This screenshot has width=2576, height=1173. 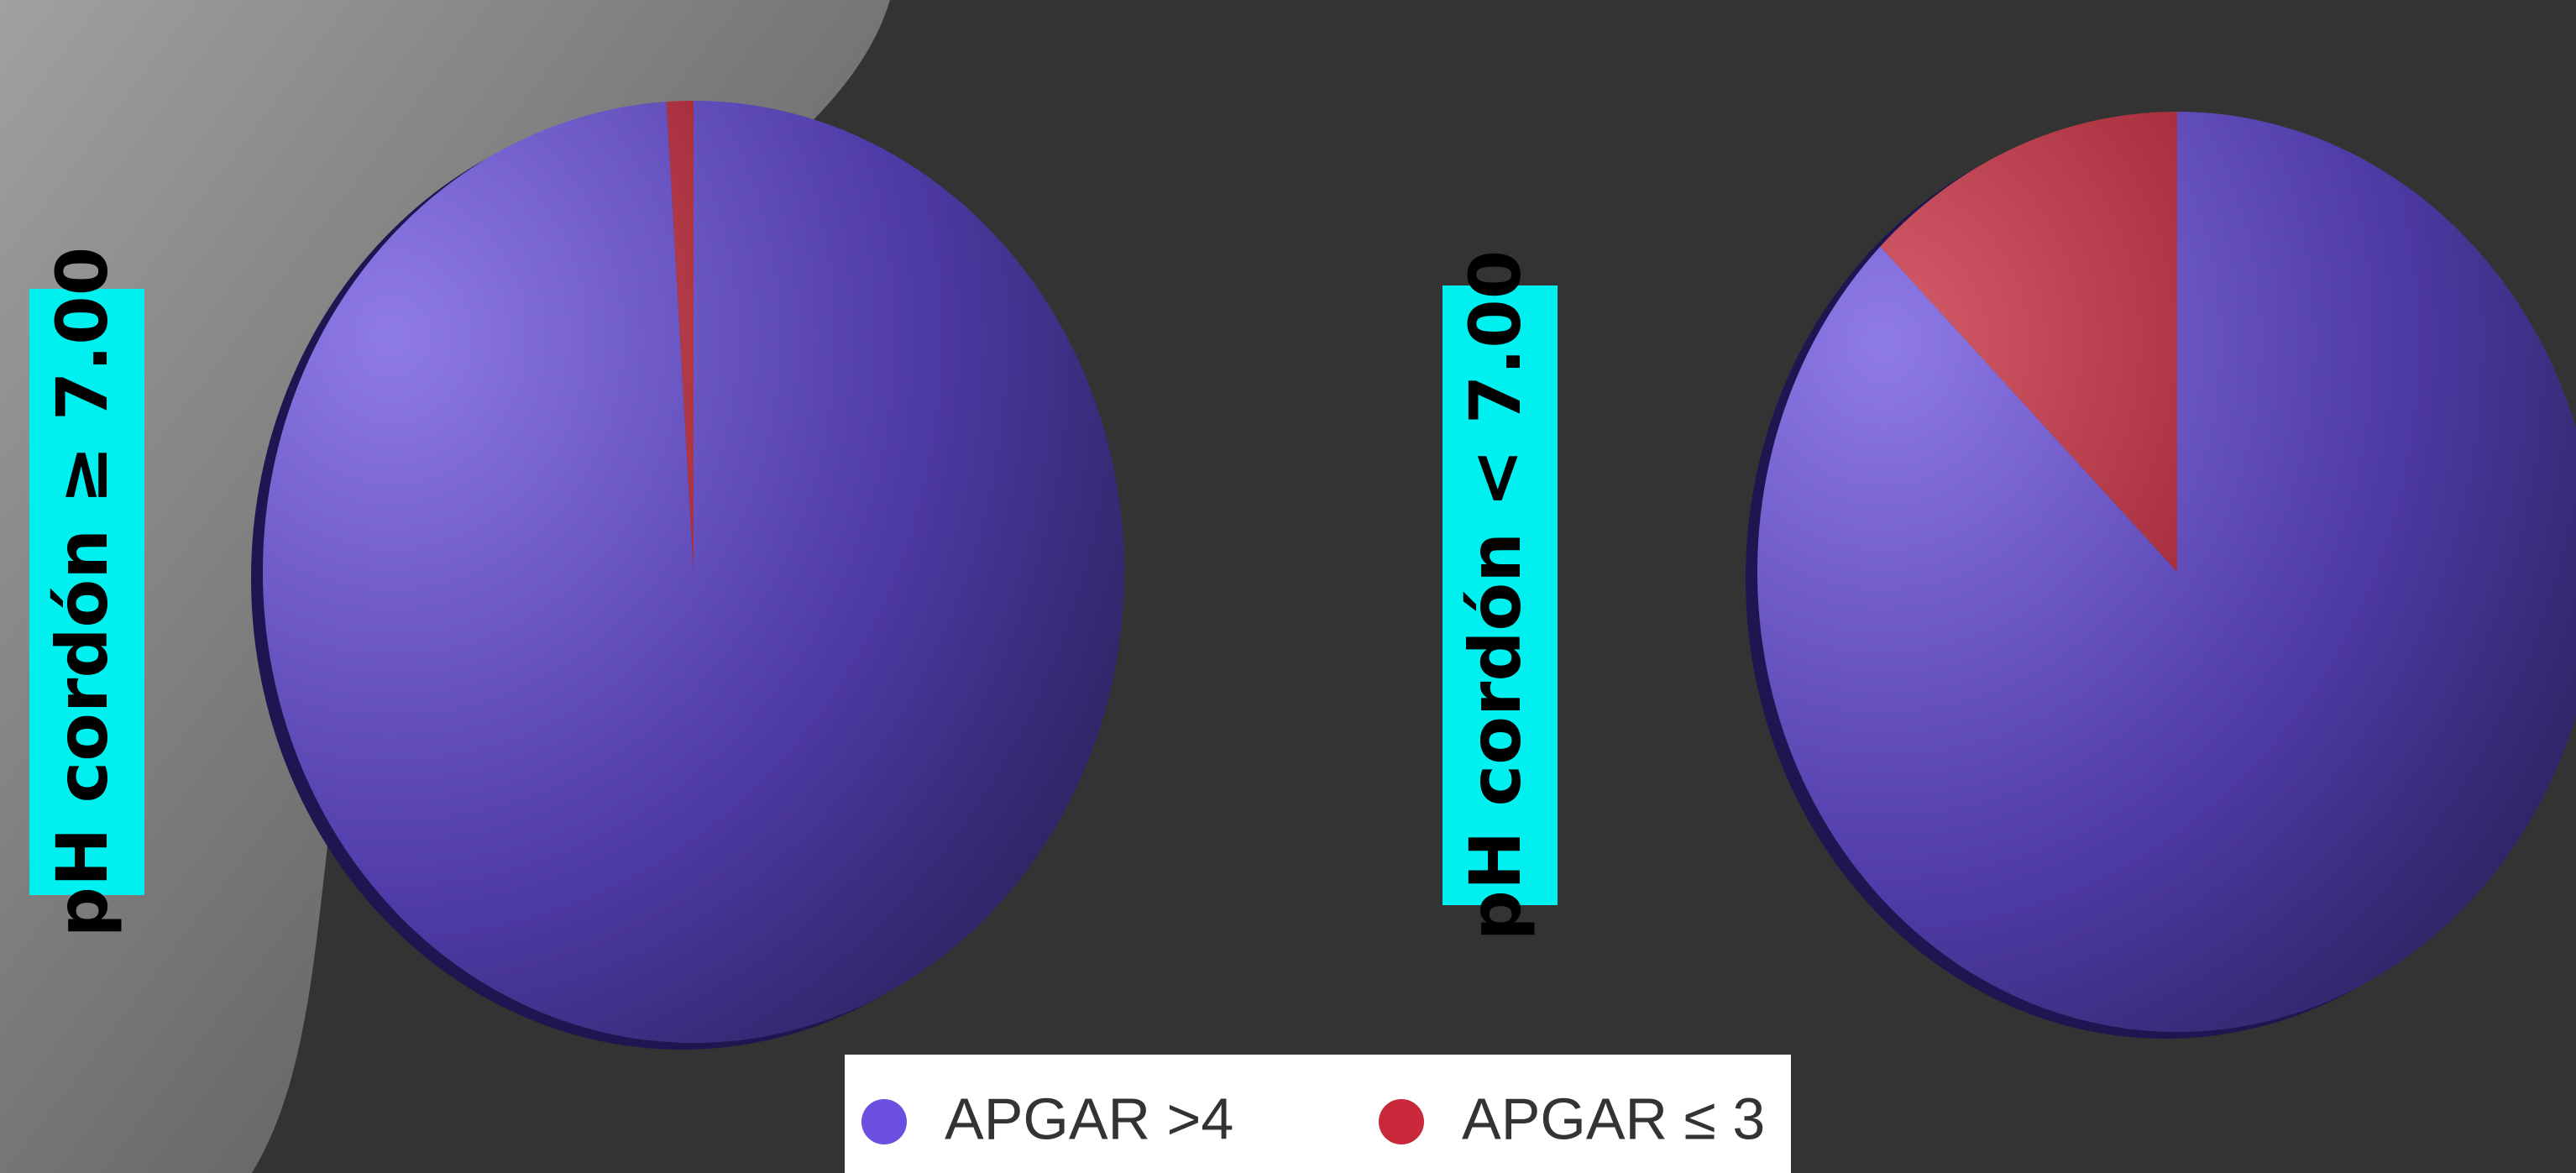 I want to click on legend-label: APGAR >4, so click(x=1089, y=1118).